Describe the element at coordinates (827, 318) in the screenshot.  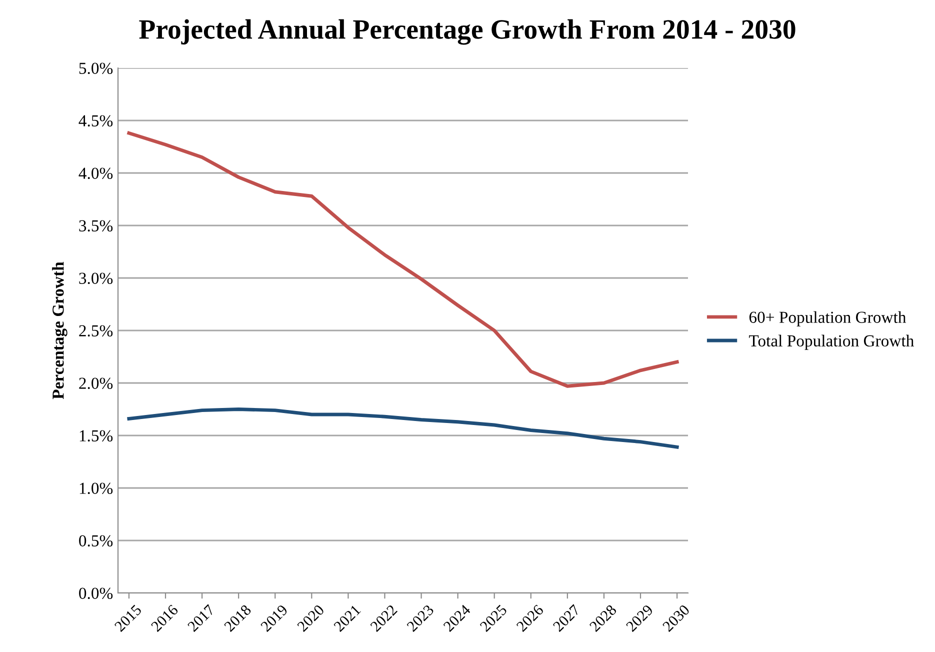
I see `legend-label: 60+ Population Growth` at that location.